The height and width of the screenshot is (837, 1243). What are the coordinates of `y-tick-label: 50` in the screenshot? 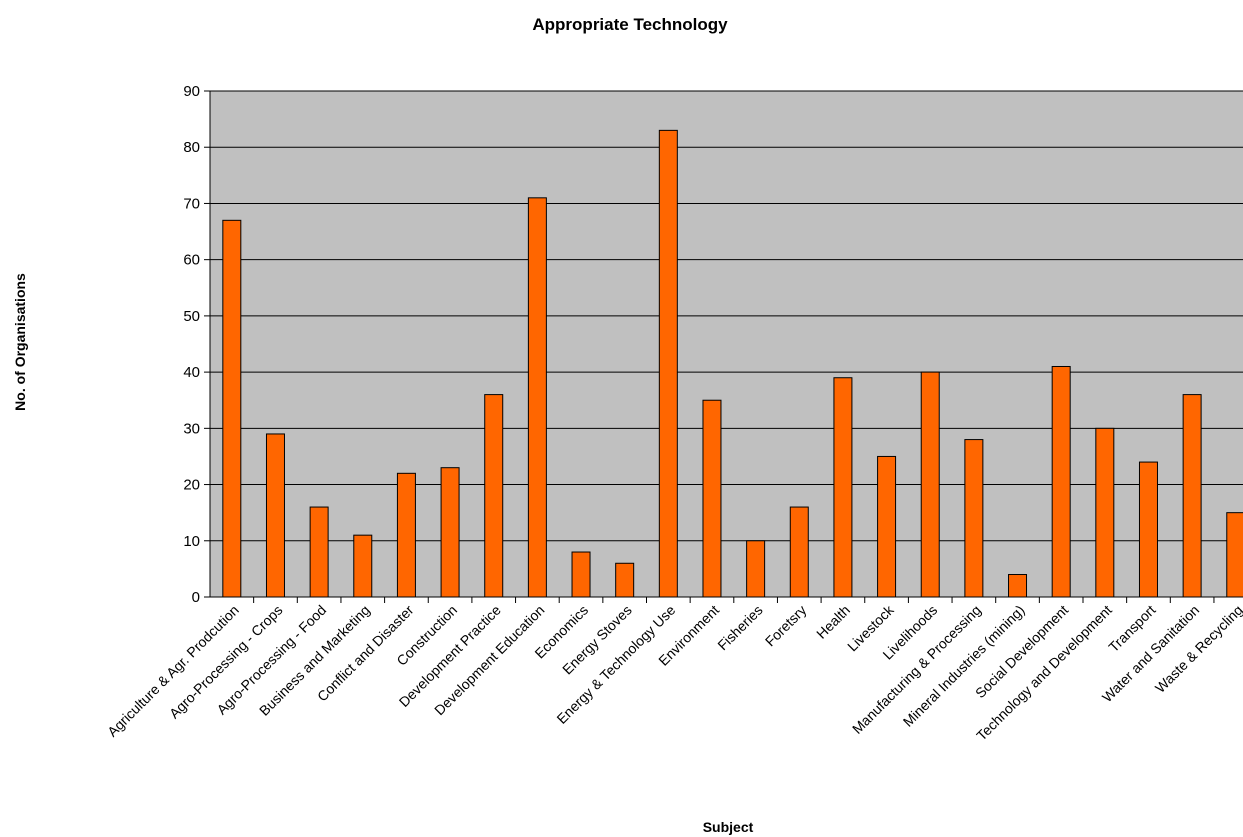 It's located at (191, 316).